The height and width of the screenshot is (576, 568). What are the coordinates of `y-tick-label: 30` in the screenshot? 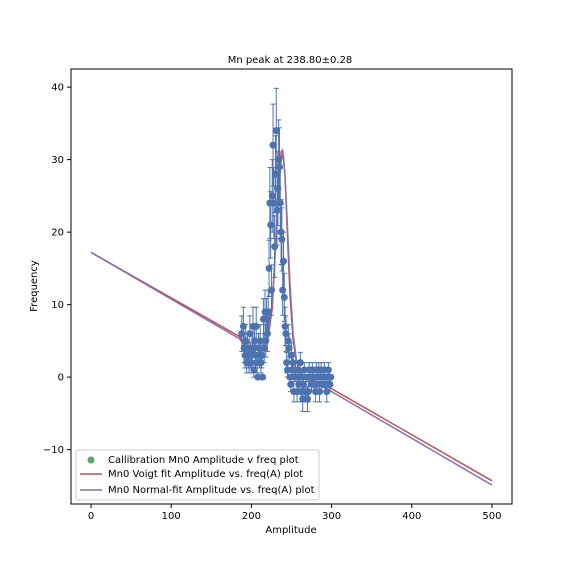 It's located at (57, 160).